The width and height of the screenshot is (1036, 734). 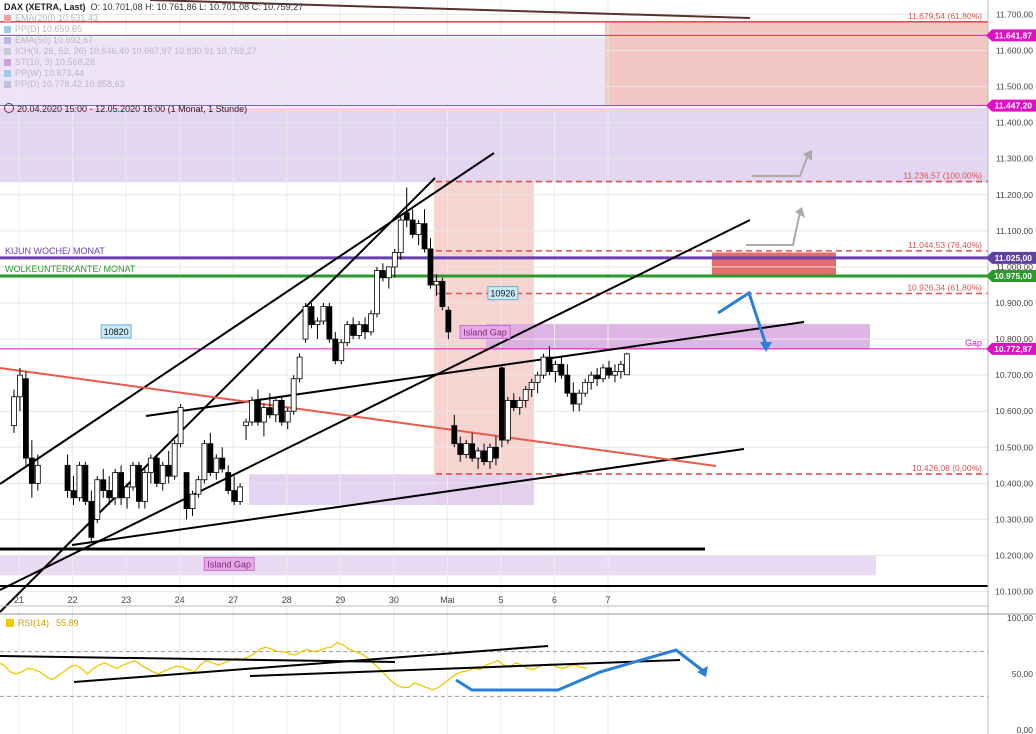 I want to click on named-level-label: KIJUN WOCHE/ MONAT, so click(x=55, y=251).